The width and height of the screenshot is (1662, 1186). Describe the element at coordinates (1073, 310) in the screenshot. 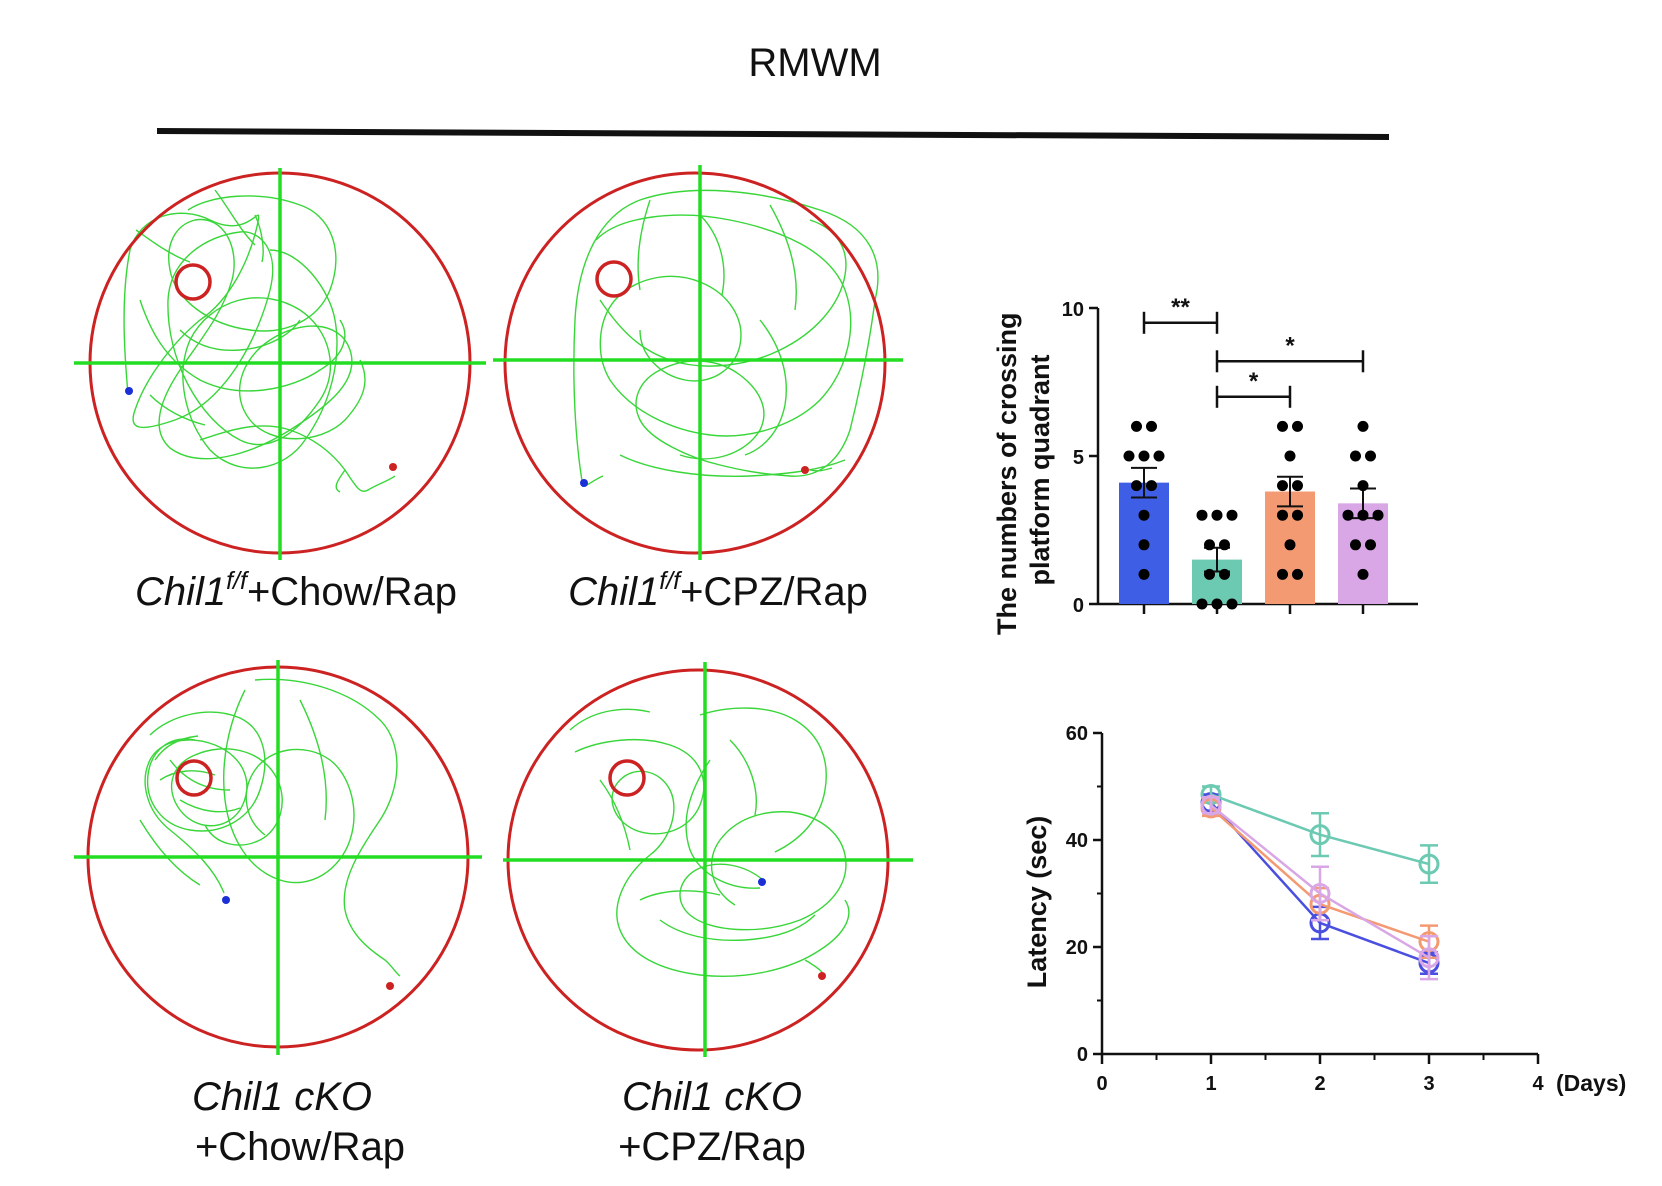

I see `bar-y-tick-label: 10` at that location.